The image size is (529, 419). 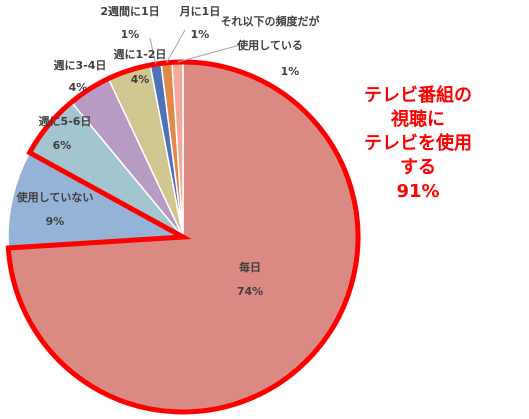 What do you see at coordinates (250, 291) in the screenshot?
I see `value-label: 74%` at bounding box center [250, 291].